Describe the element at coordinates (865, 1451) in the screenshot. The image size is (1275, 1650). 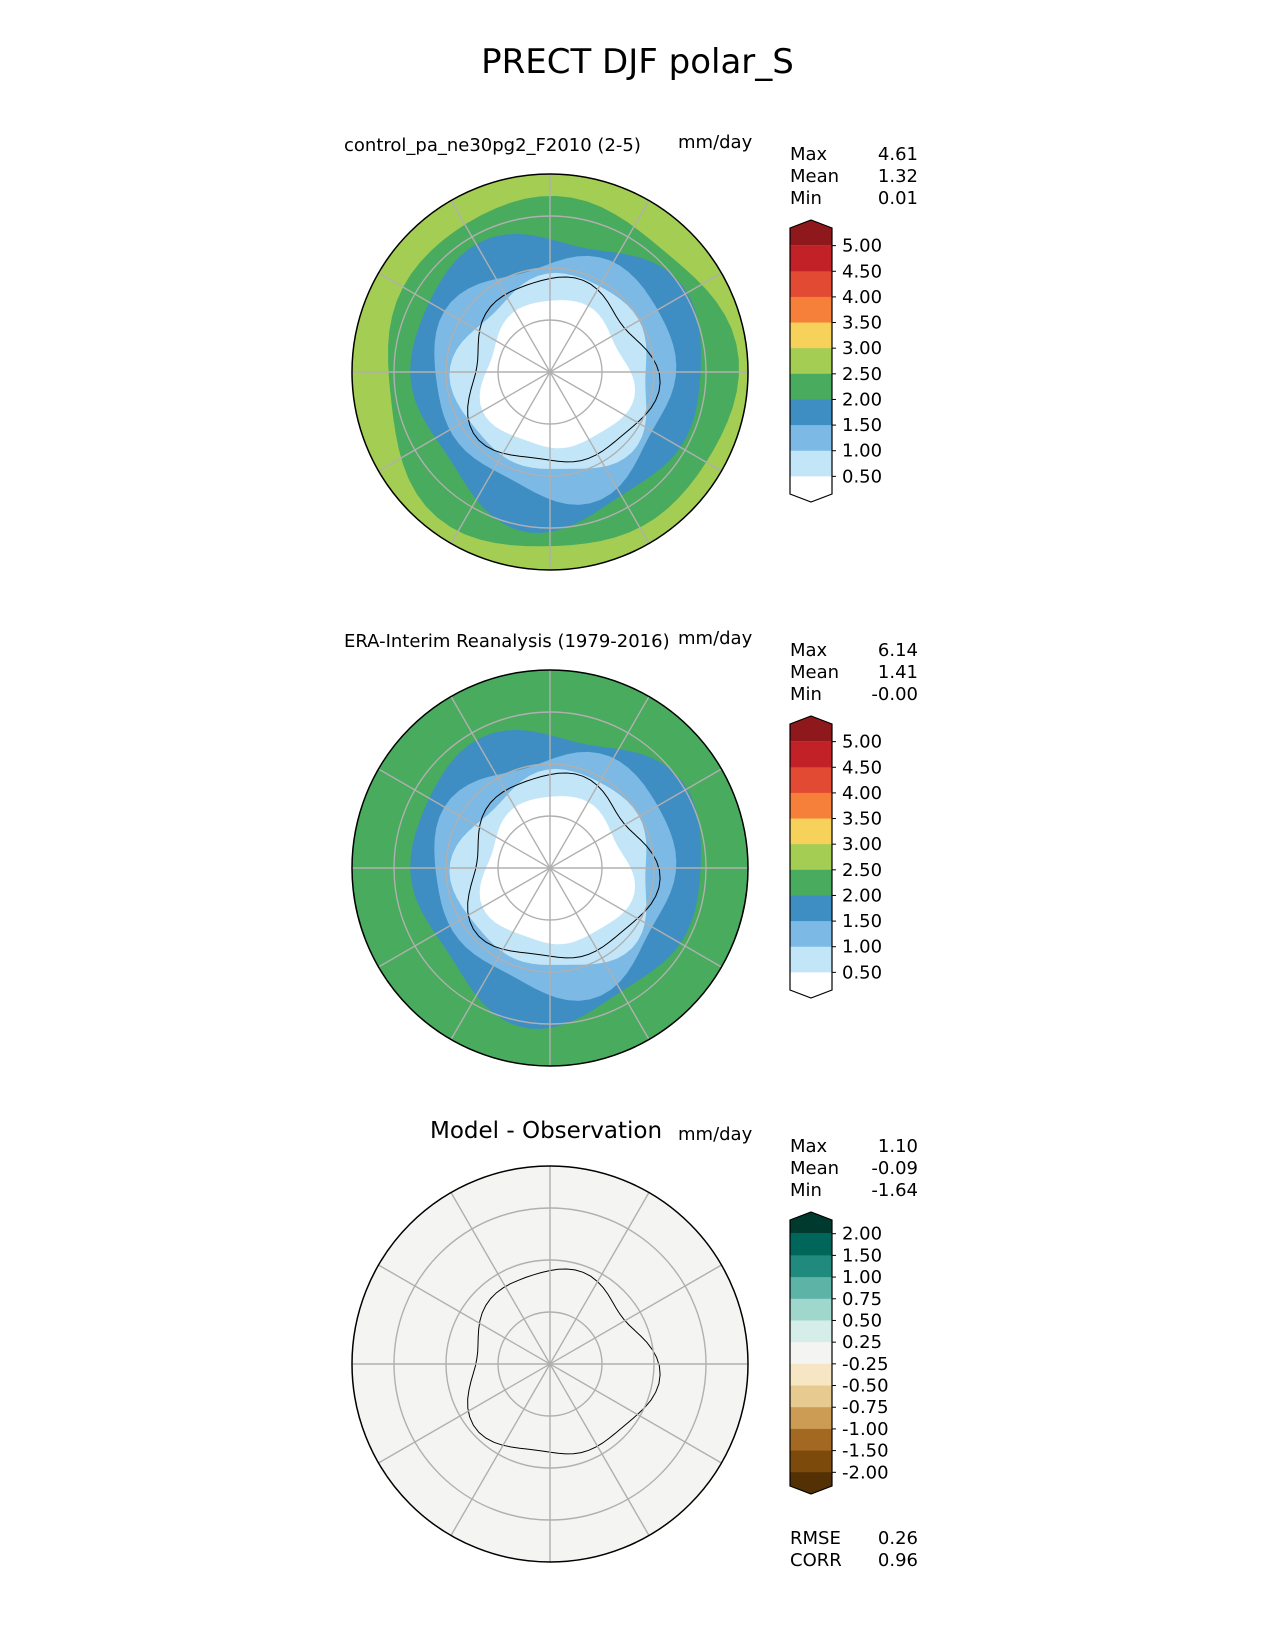
I see `colorbar-tick-label: -1.50` at that location.